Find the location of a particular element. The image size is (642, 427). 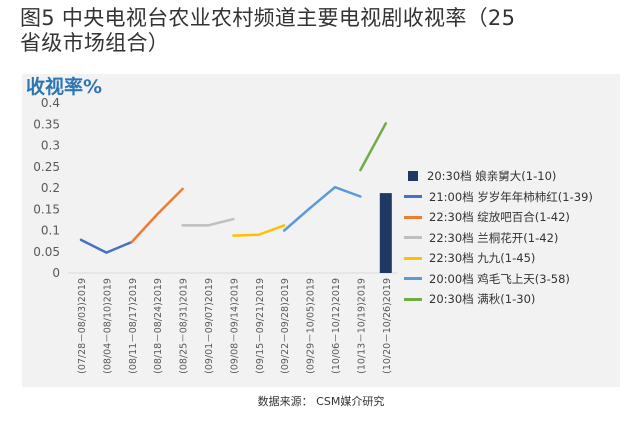

y-tick-label: 0.15 is located at coordinates (46, 209).